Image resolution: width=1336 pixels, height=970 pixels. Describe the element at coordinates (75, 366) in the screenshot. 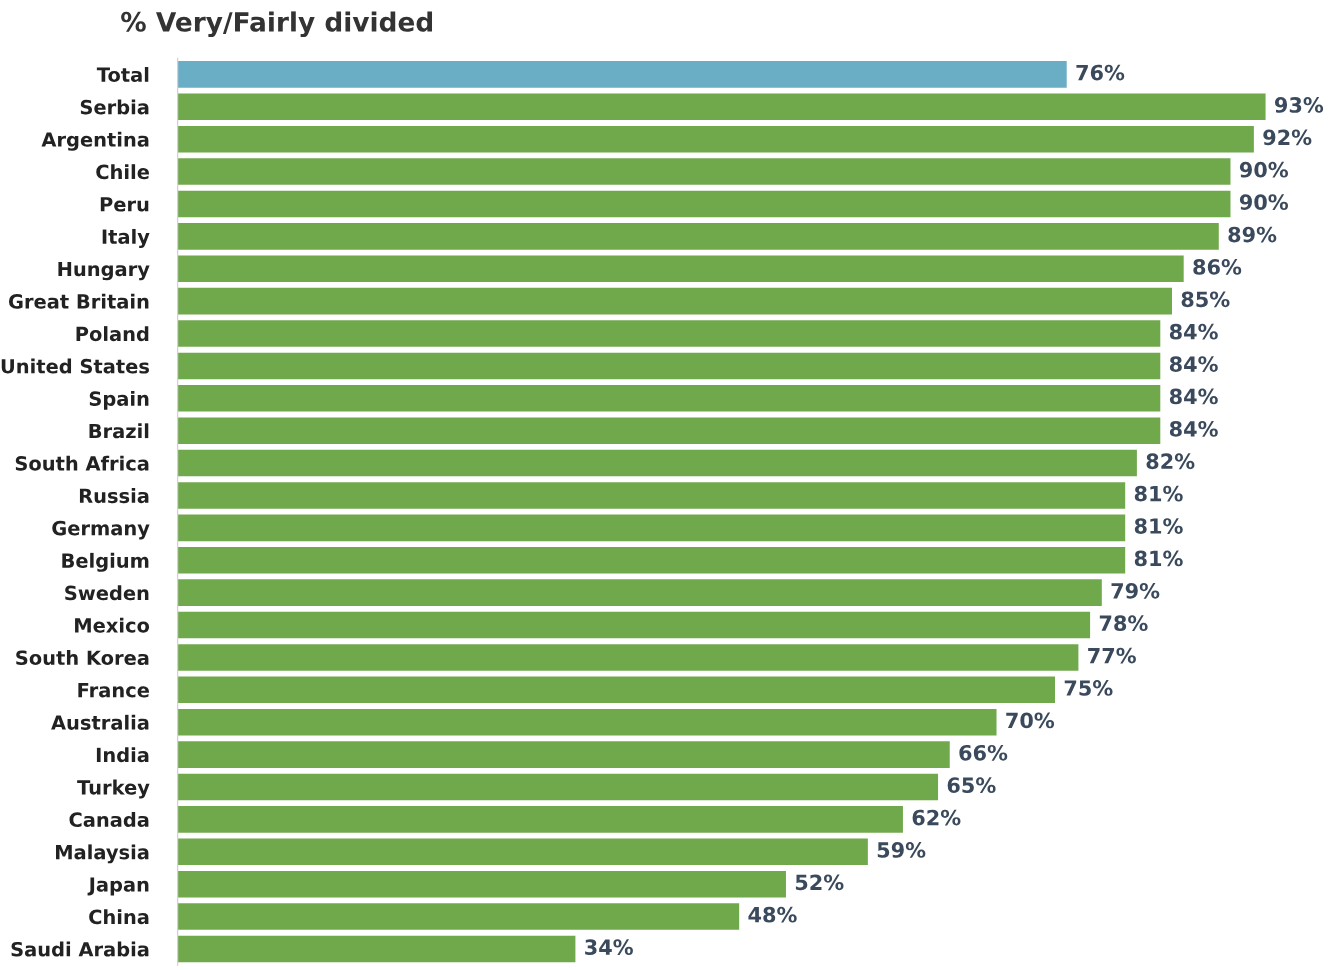

I see `y-tick-label: United States` at that location.